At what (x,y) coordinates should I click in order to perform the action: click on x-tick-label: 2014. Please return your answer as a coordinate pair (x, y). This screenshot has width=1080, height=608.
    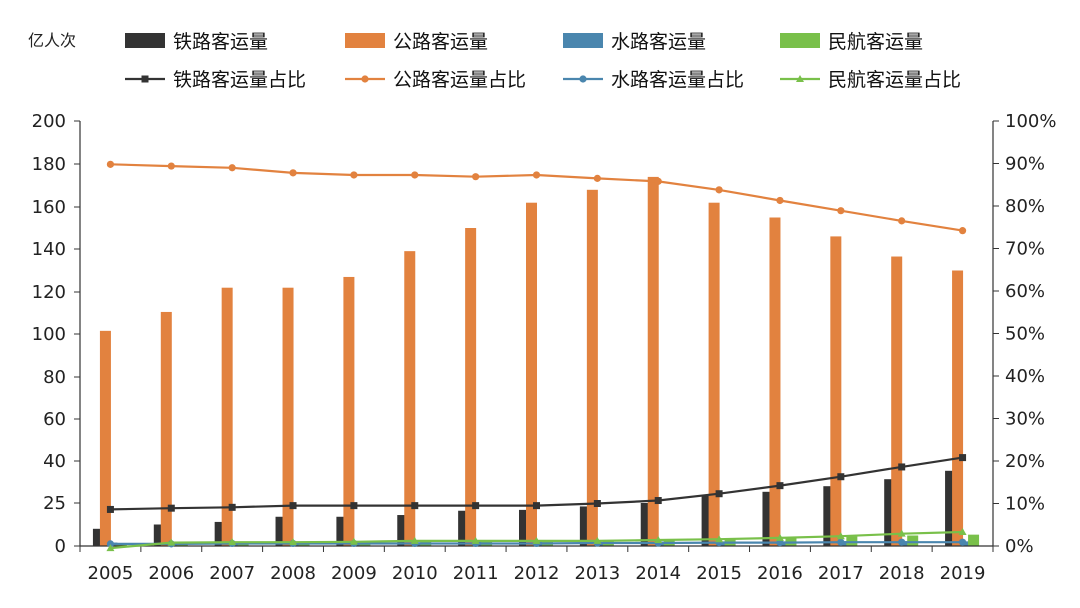
    Looking at the image, I should click on (658, 573).